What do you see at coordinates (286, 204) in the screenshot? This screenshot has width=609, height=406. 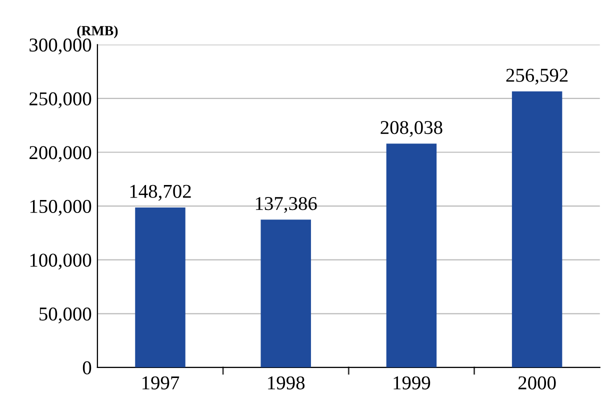 I see `data-label: 137,386` at bounding box center [286, 204].